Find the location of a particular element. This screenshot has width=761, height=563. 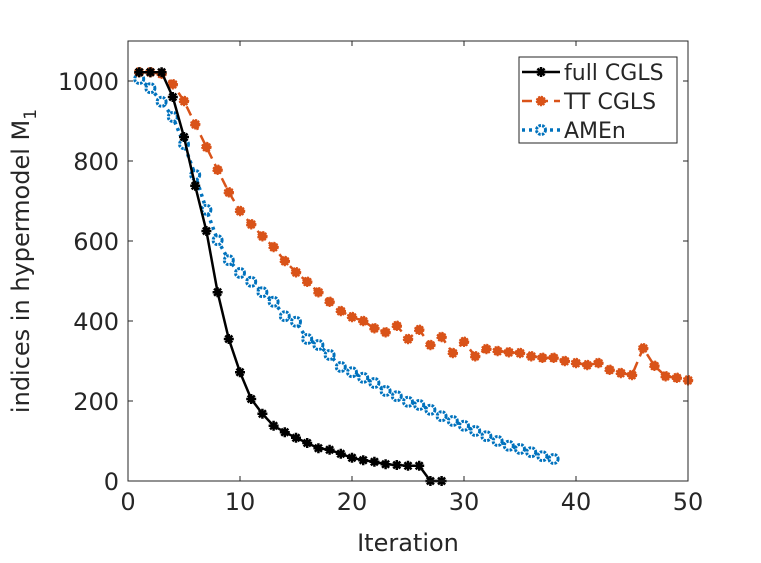

y-tick-label: 800 is located at coordinates (96, 162).